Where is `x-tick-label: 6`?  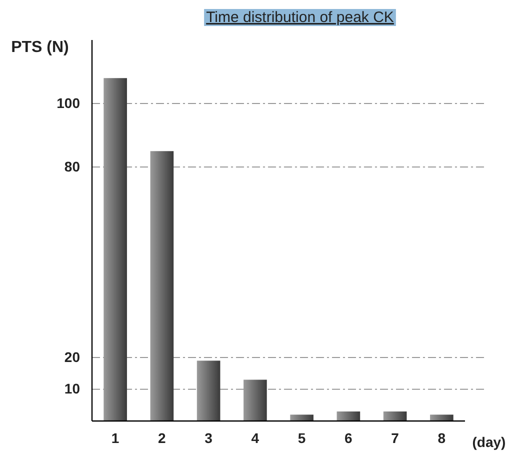
x-tick-label: 6 is located at coordinates (348, 438).